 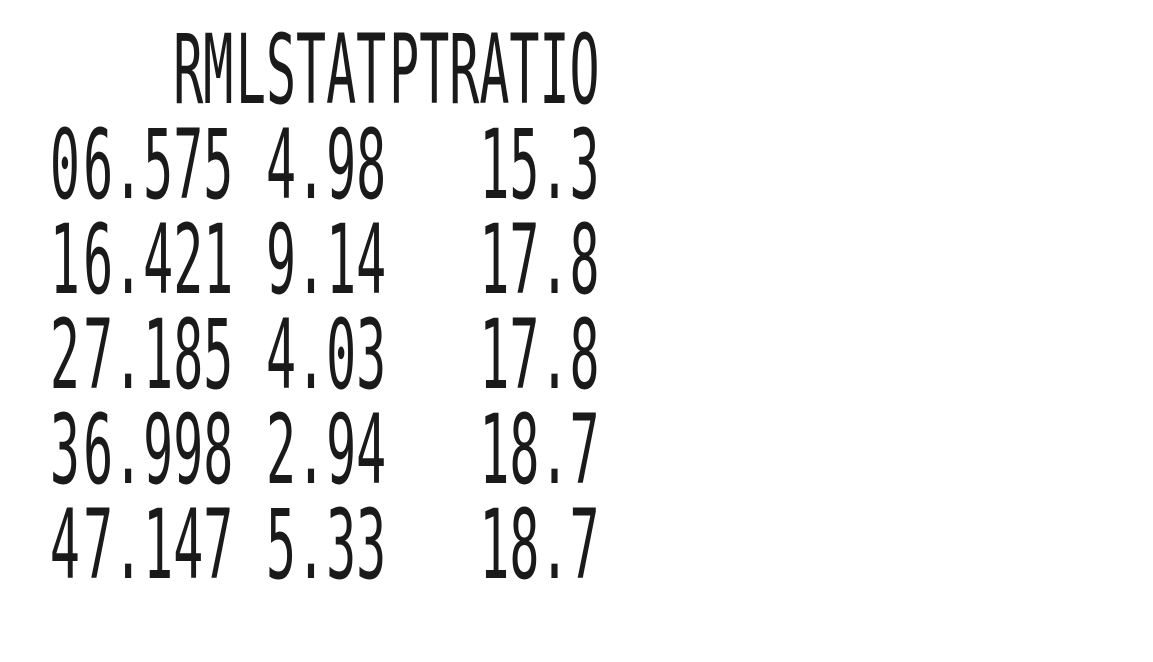 I want to click on cell-lstat: 5.33, so click(x=326, y=545).